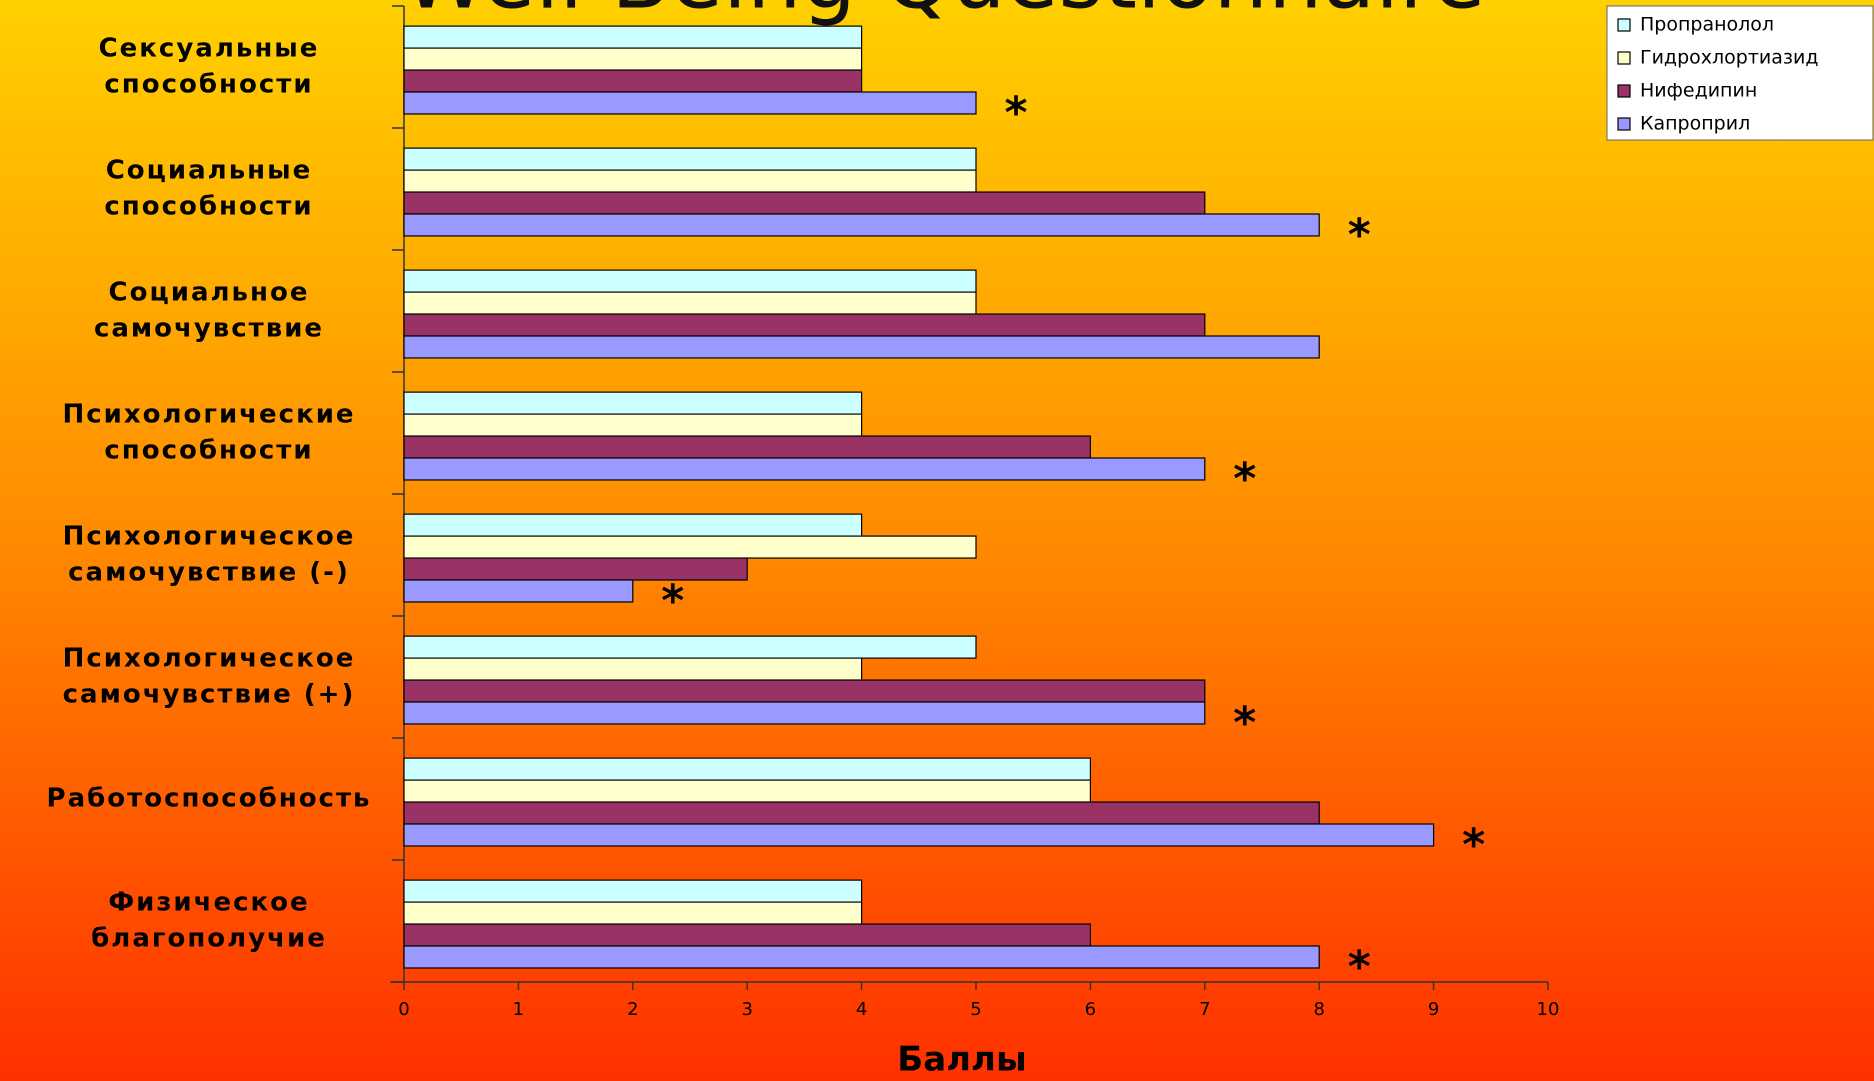 The height and width of the screenshot is (1081, 1874). Describe the element at coordinates (209, 799) in the screenshot. I see `category-label: Работоспособность` at that location.